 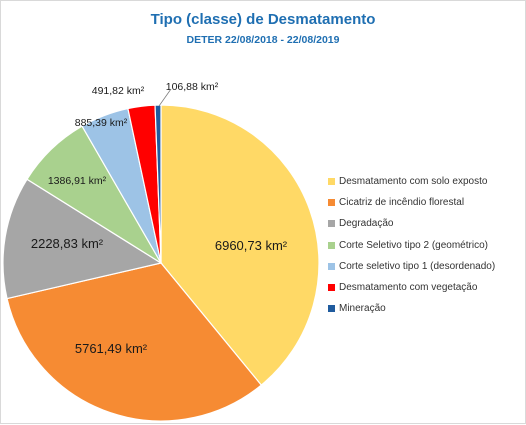 I want to click on data-label-7: 106,88 km², so click(x=192, y=87).